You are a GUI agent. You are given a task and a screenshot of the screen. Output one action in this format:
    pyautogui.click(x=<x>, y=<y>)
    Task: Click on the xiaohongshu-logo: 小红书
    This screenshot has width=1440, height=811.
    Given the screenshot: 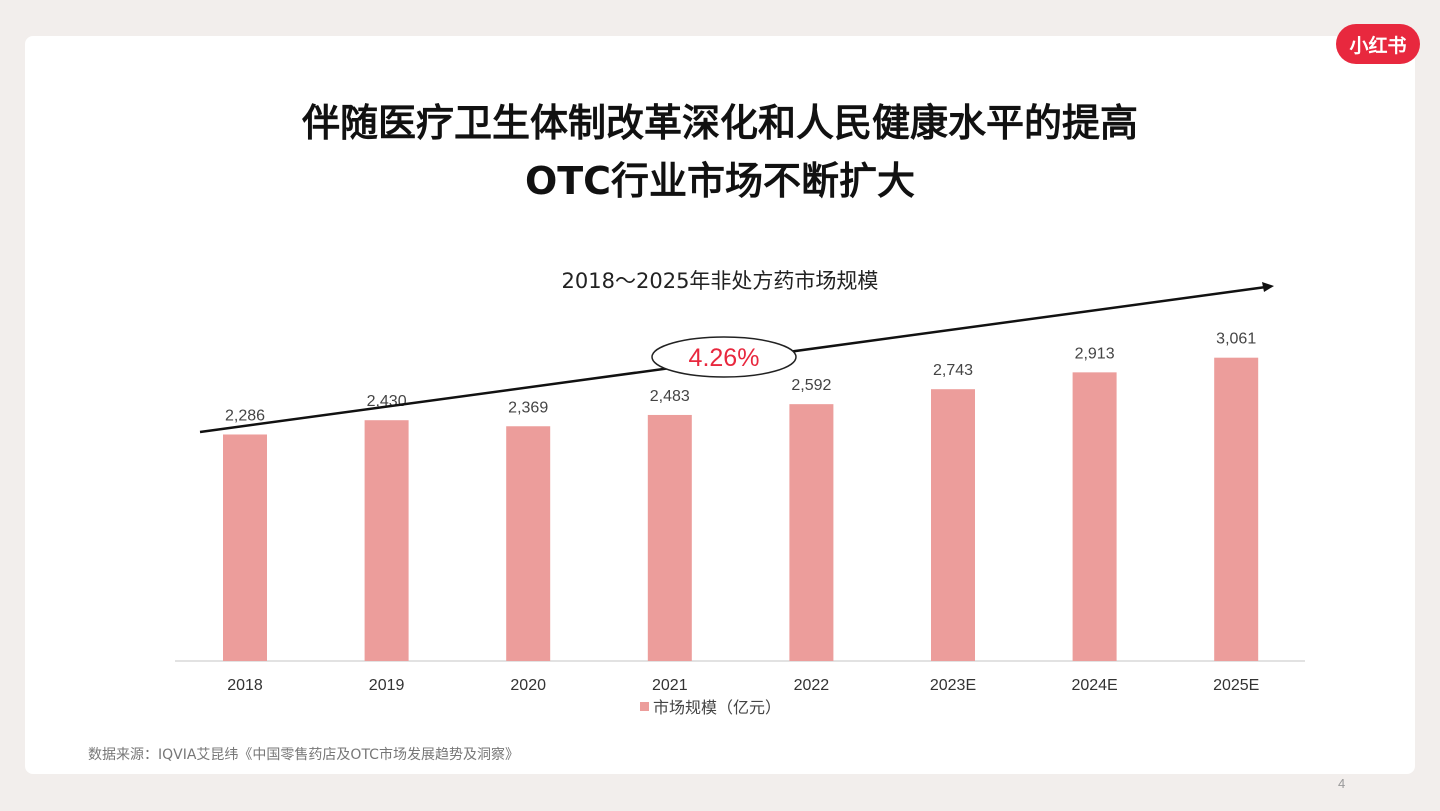 What is the action you would take?
    pyautogui.click(x=1378, y=44)
    